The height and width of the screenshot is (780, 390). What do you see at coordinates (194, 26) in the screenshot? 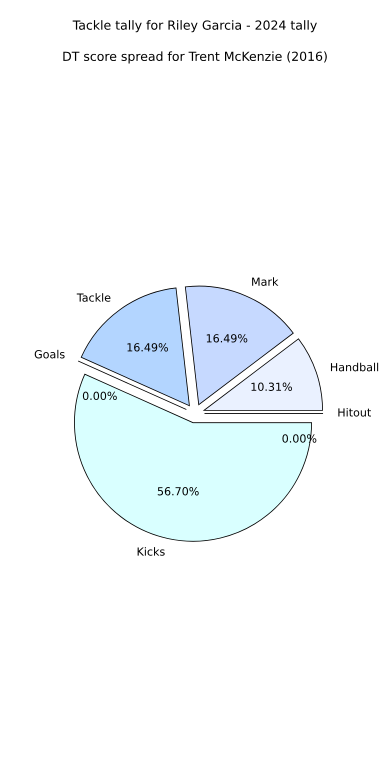
I see `chart-title: Tackle tally for Riley Garcia - 2024 tally` at bounding box center [194, 26].